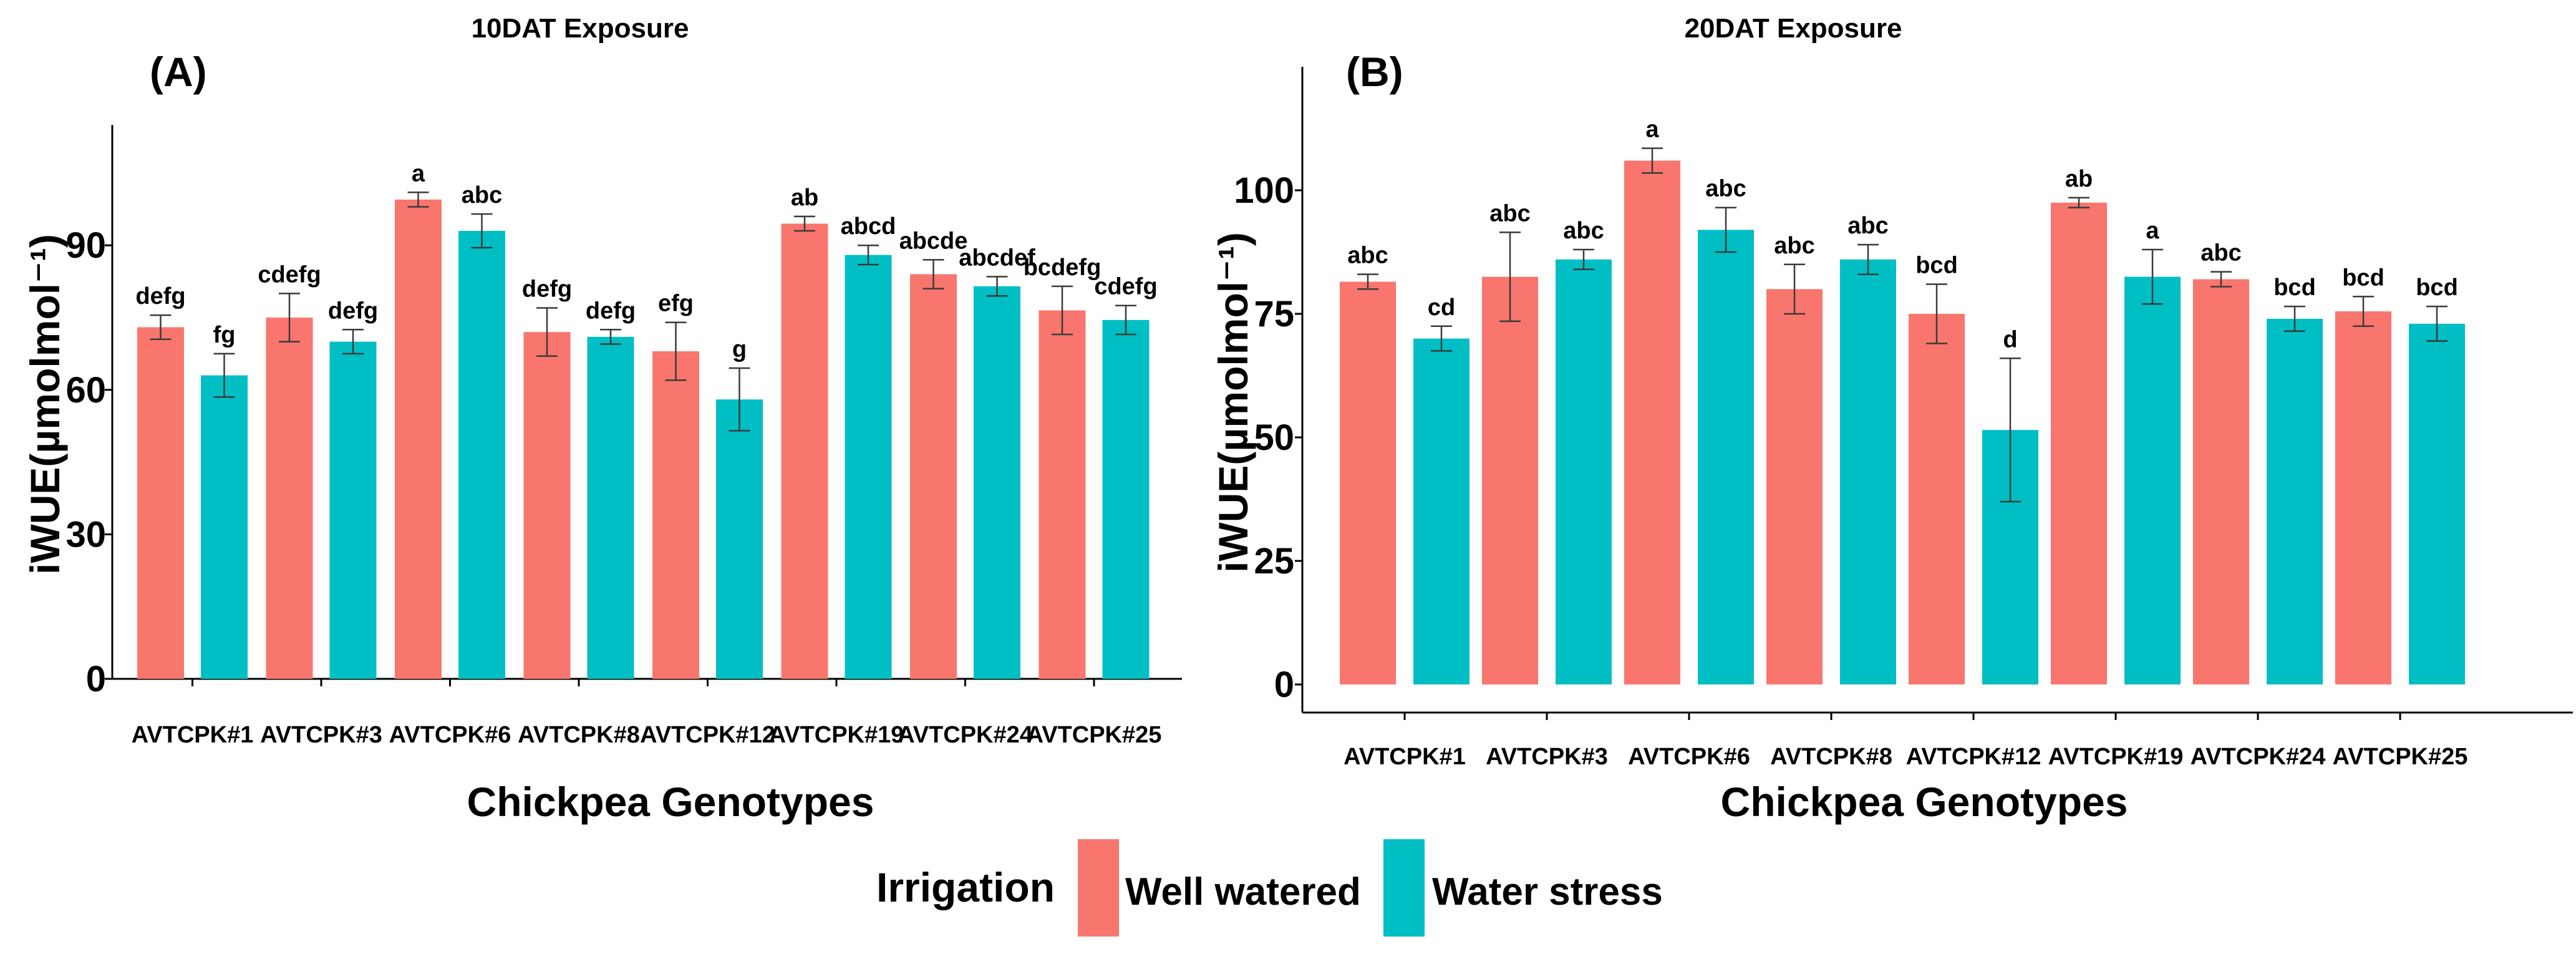 The height and width of the screenshot is (954, 2576). Describe the element at coordinates (1063, 268) in the screenshot. I see `panel-a-significance-label: bcdefg` at that location.